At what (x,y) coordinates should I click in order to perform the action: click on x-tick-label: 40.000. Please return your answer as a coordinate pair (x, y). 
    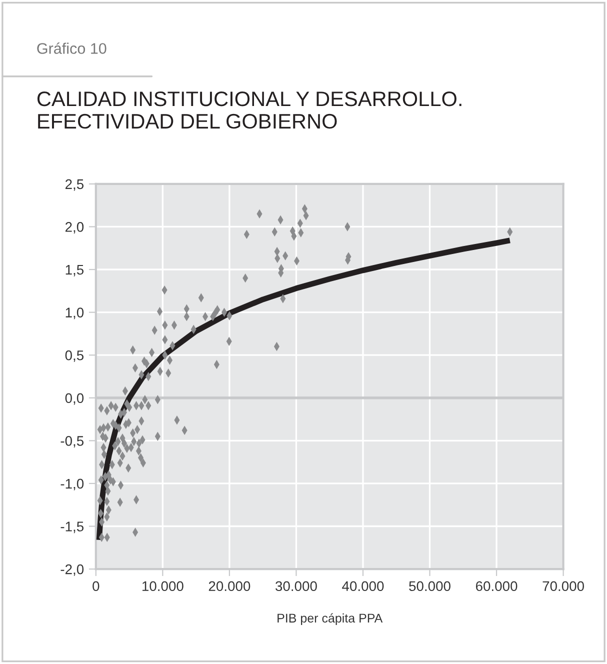
    Looking at the image, I should click on (363, 586).